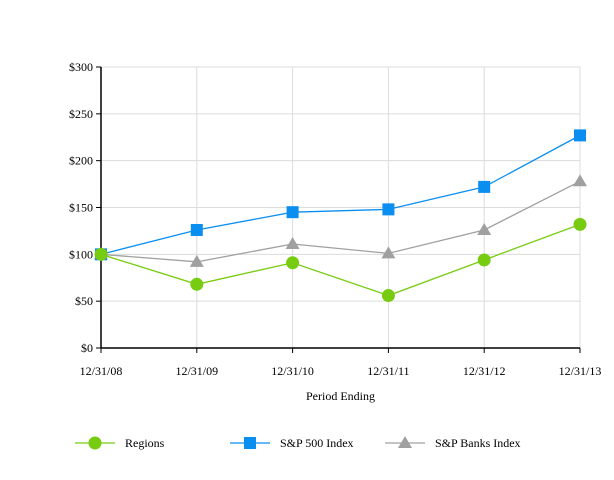 This screenshot has width=614, height=480. Describe the element at coordinates (580, 371) in the screenshot. I see `x-tick-label: 12/31/13` at that location.